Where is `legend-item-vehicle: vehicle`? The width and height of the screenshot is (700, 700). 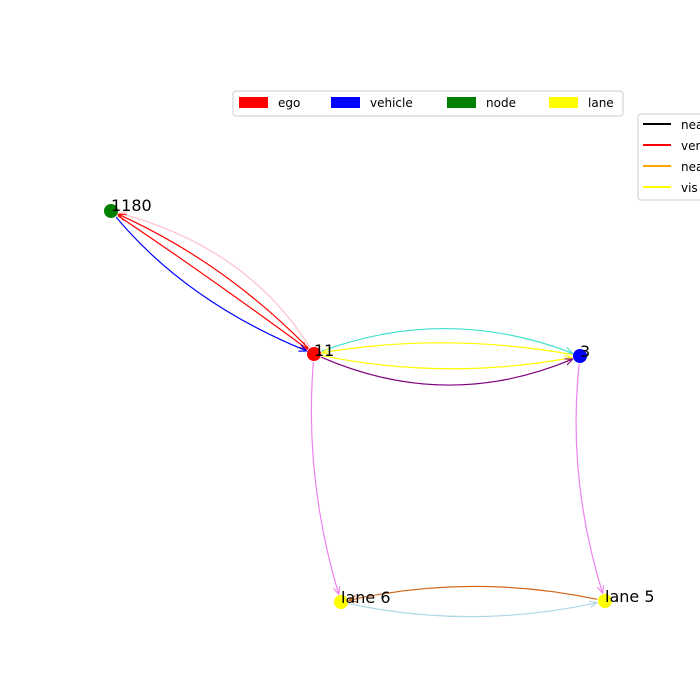
legend-item-vehicle: vehicle is located at coordinates (372, 103).